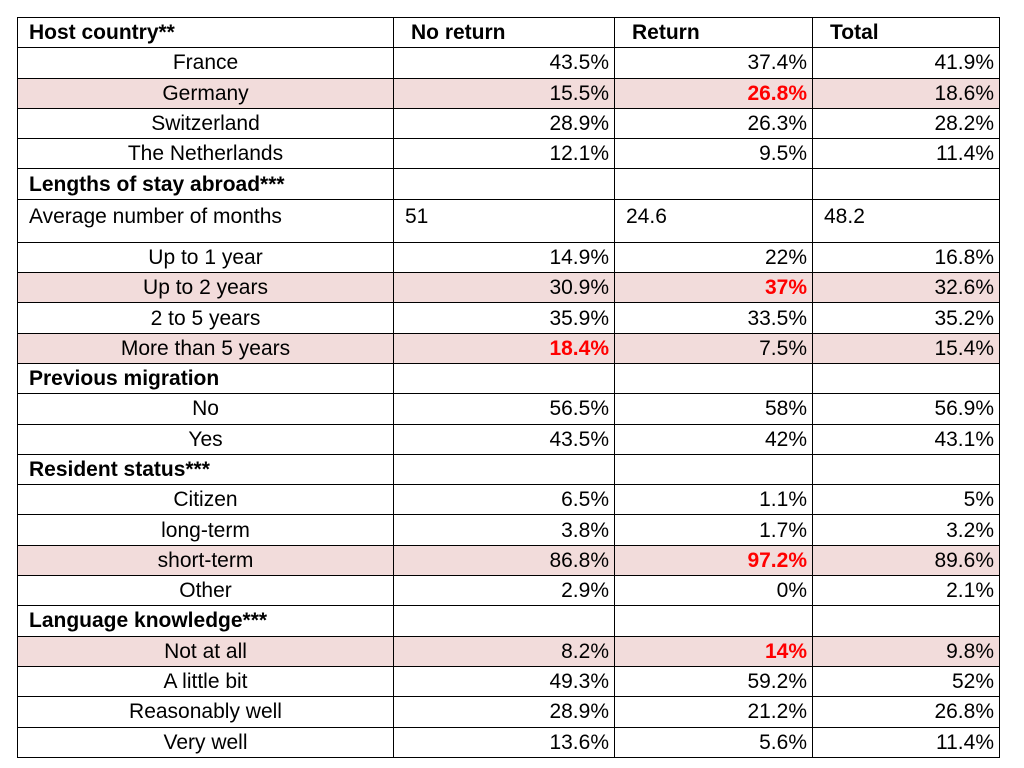 The height and width of the screenshot is (768, 1024). What do you see at coordinates (713, 348) in the screenshot?
I see `cell-return: 7.5%` at bounding box center [713, 348].